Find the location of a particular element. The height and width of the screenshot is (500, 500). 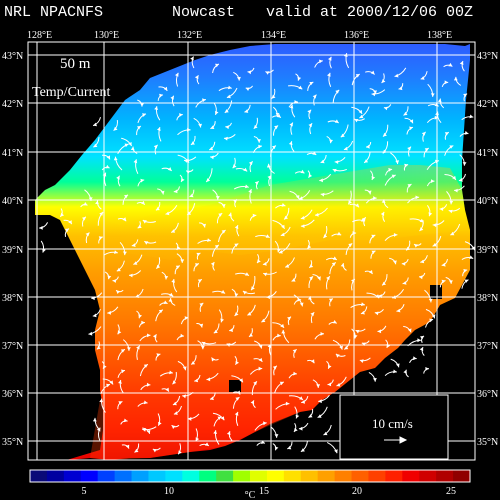

lon-label: 128°E is located at coordinates (39, 35).